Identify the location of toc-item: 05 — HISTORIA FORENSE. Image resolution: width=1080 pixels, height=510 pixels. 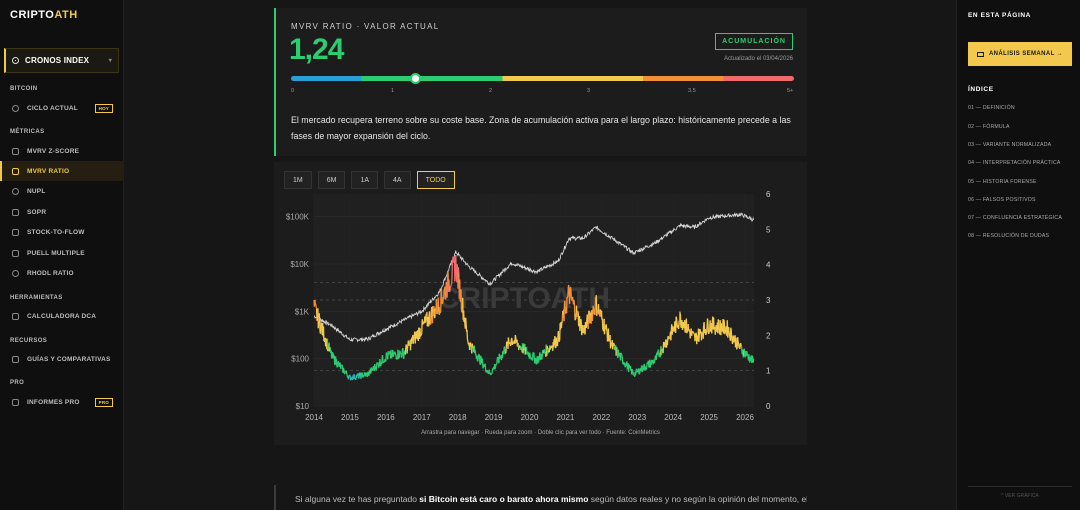
(1002, 182).